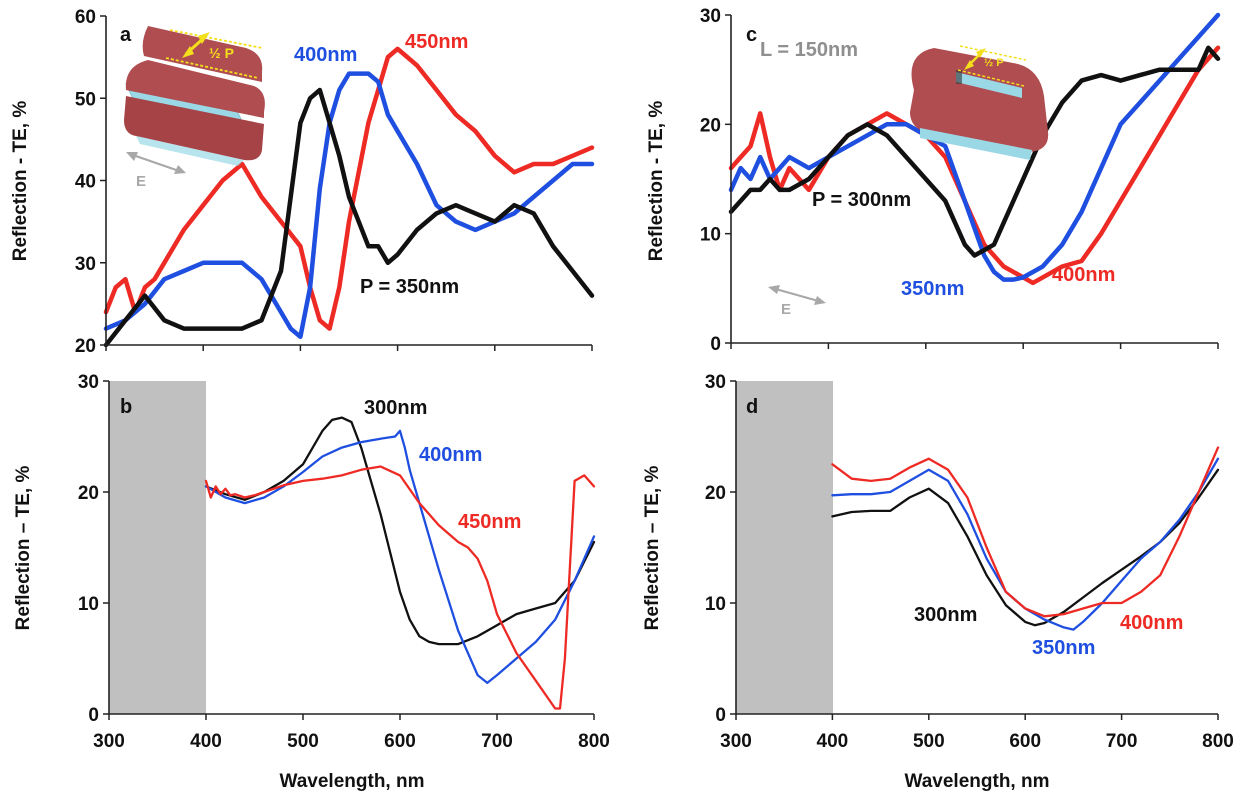 The height and width of the screenshot is (798, 1247). What do you see at coordinates (85, 182) in the screenshot?
I see `ytick-label-a-2: 40` at bounding box center [85, 182].